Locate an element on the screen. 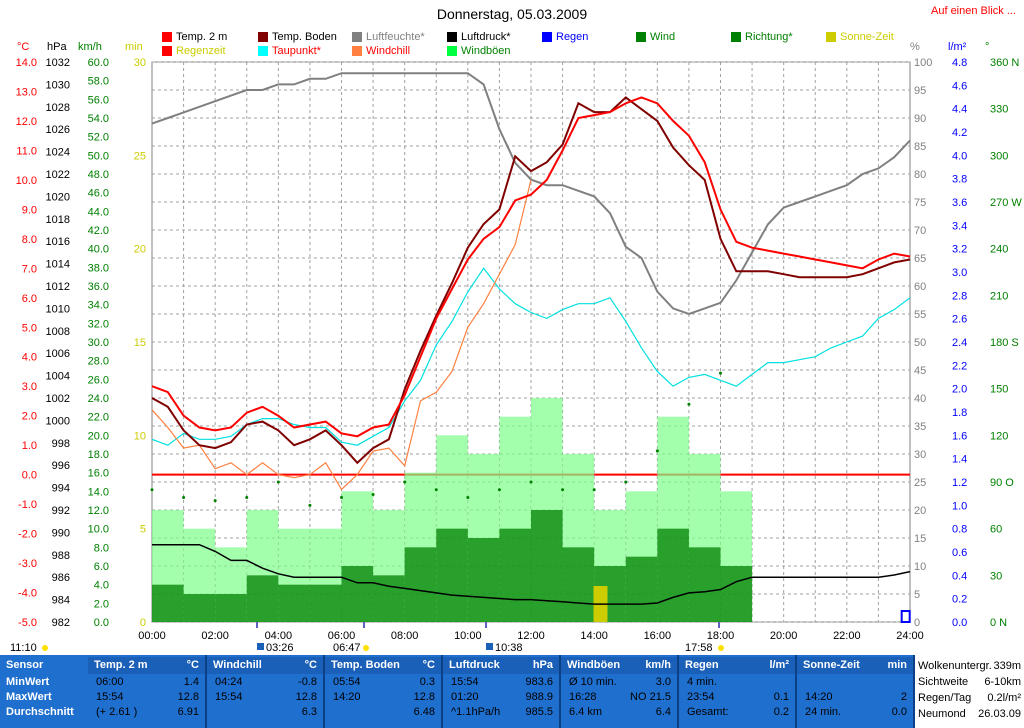 Image resolution: width=1024 pixels, height=728 pixels. pressure-tick: 1022 is located at coordinates (58, 175).